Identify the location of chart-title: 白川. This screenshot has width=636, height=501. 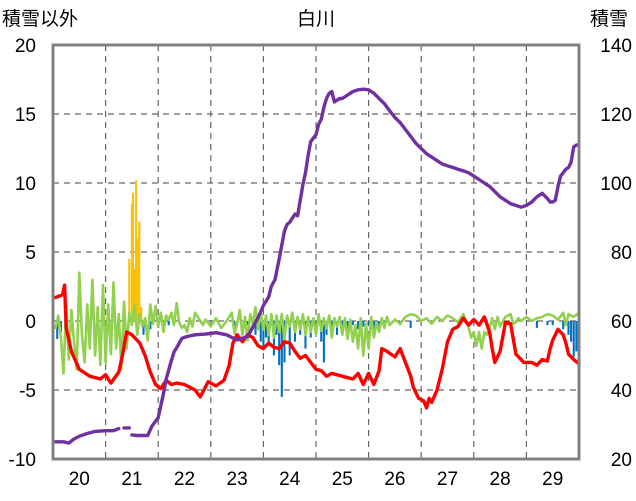
(316, 19).